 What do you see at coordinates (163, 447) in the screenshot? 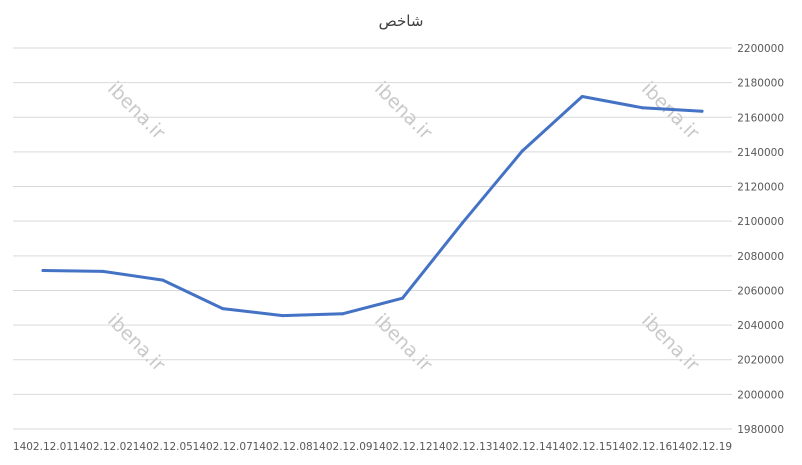
I see `x-tick-label: 1402.12.05` at bounding box center [163, 447].